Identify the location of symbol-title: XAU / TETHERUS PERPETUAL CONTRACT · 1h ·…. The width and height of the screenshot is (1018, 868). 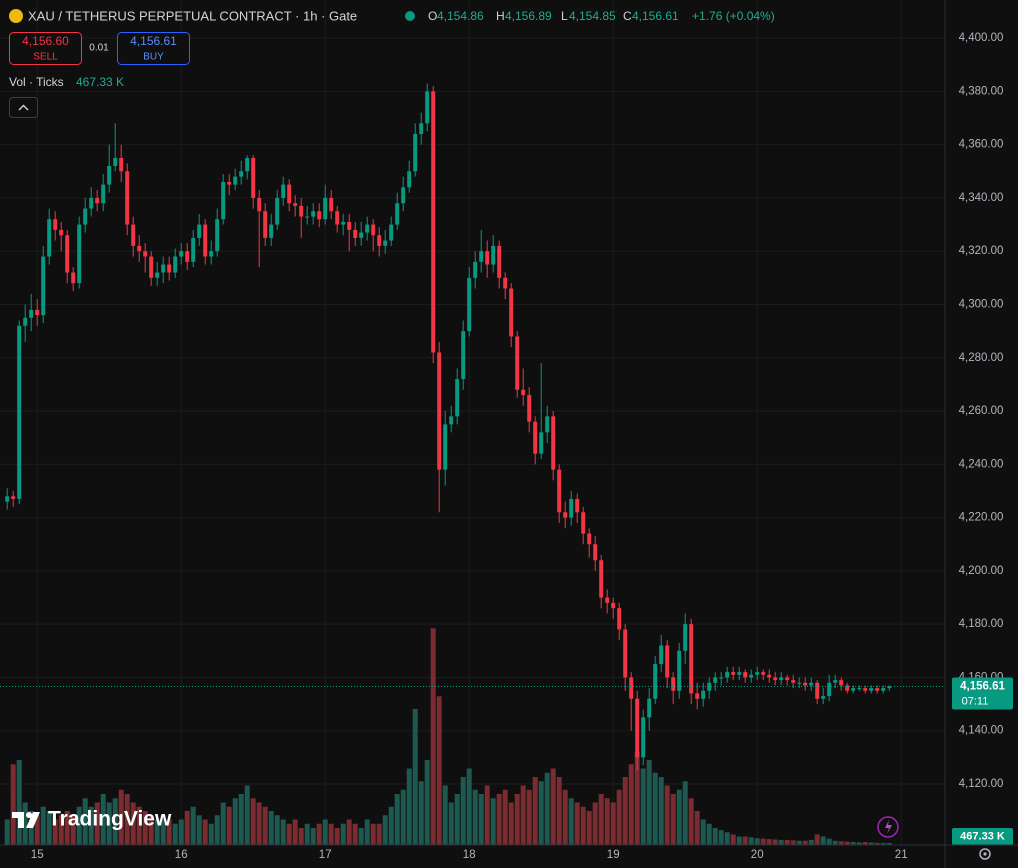
(192, 15).